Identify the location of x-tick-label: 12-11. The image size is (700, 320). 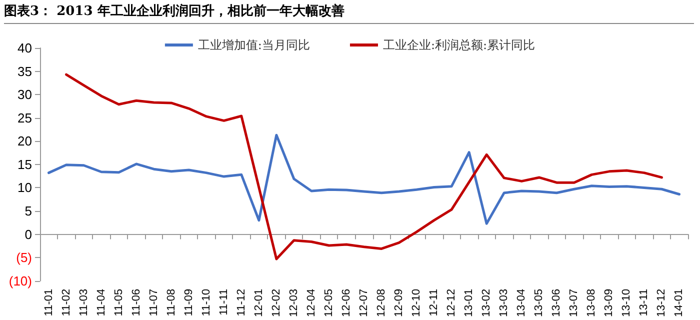
(434, 302).